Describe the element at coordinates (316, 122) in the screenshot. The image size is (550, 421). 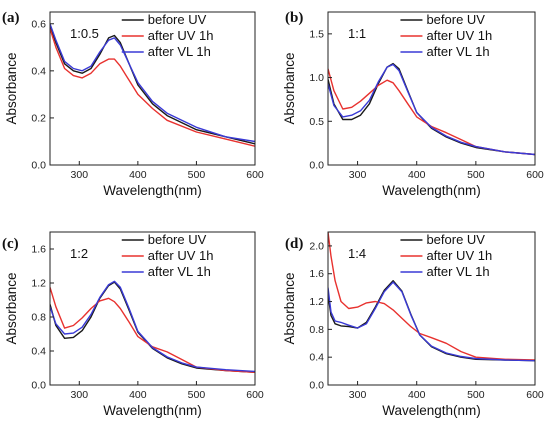
I see `y-tick-label: 0.5` at that location.